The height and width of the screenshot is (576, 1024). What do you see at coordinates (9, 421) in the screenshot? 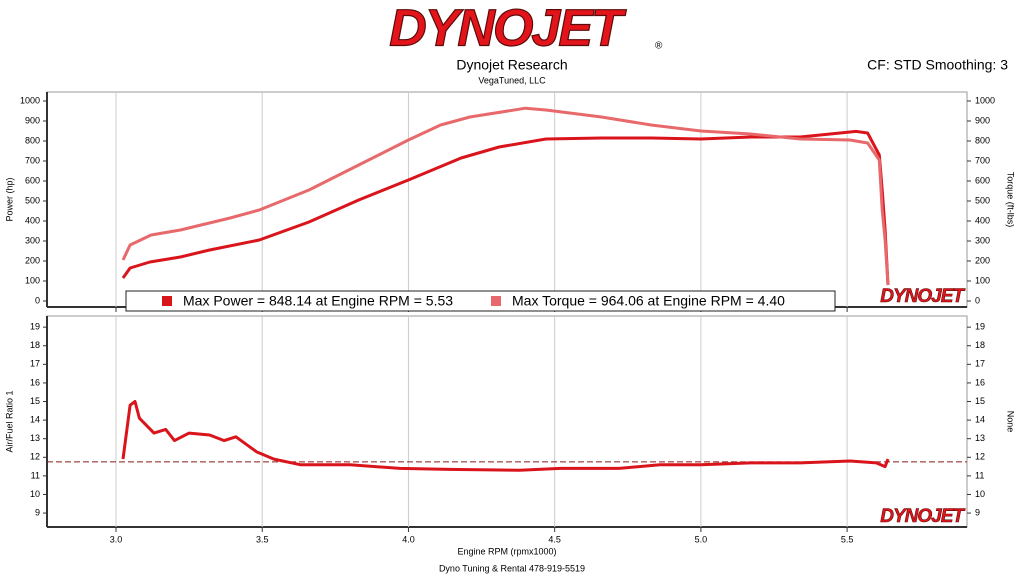
I see `y-axis-title: Air/Fuel Ratio 1` at bounding box center [9, 421].